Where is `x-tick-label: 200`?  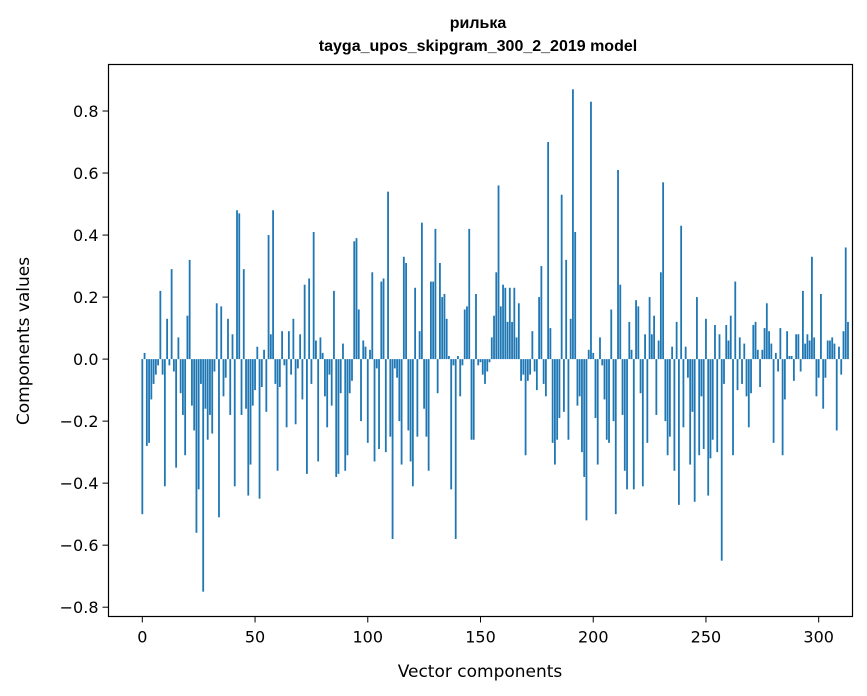
x-tick-label: 200 is located at coordinates (593, 637).